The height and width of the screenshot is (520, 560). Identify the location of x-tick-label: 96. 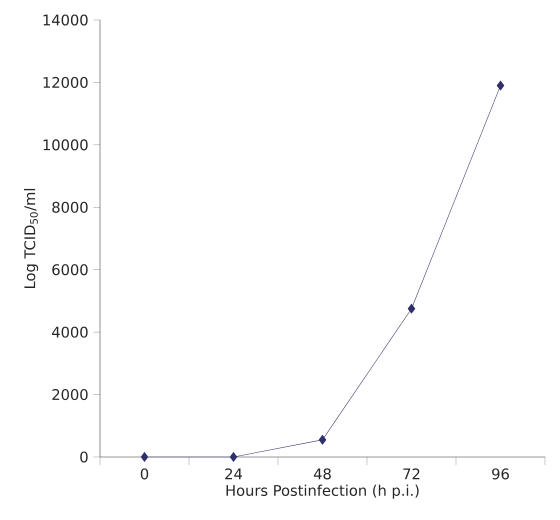
(500, 474).